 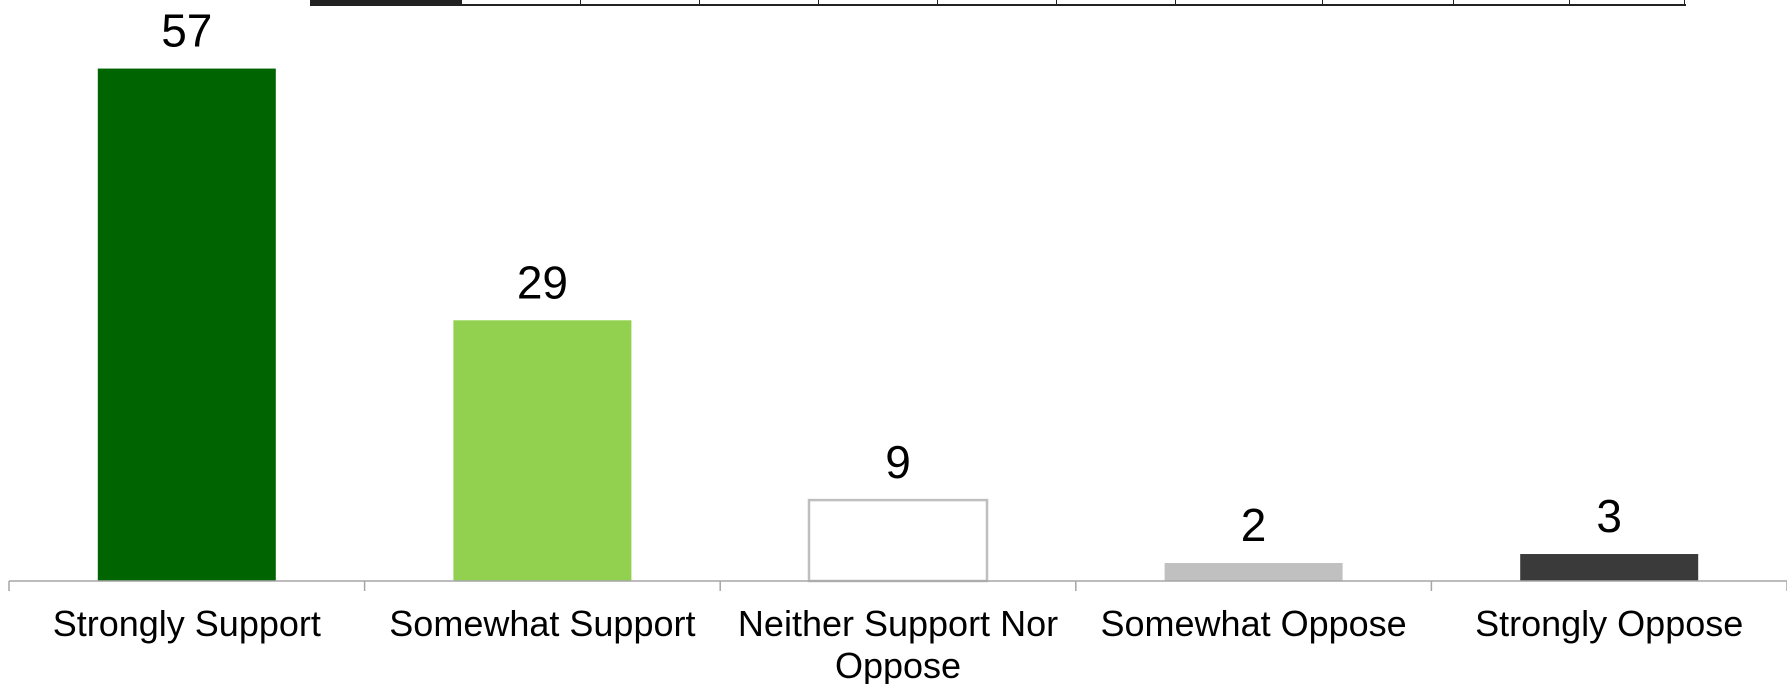 I want to click on bar-strongly-support, so click(x=186, y=324).